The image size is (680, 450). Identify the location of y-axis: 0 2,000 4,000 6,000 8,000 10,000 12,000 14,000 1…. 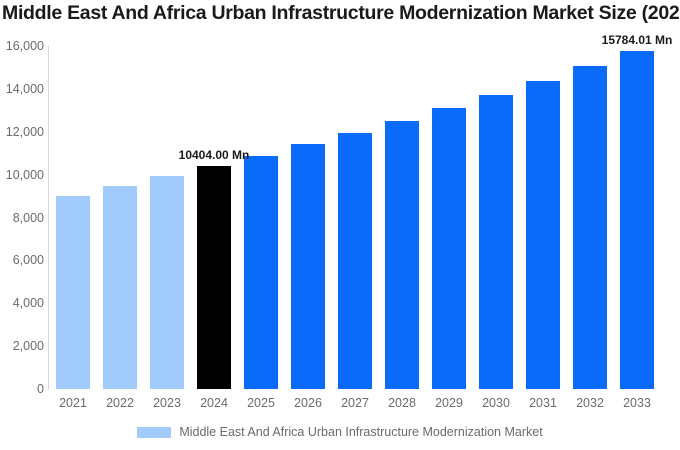
(22, 225).